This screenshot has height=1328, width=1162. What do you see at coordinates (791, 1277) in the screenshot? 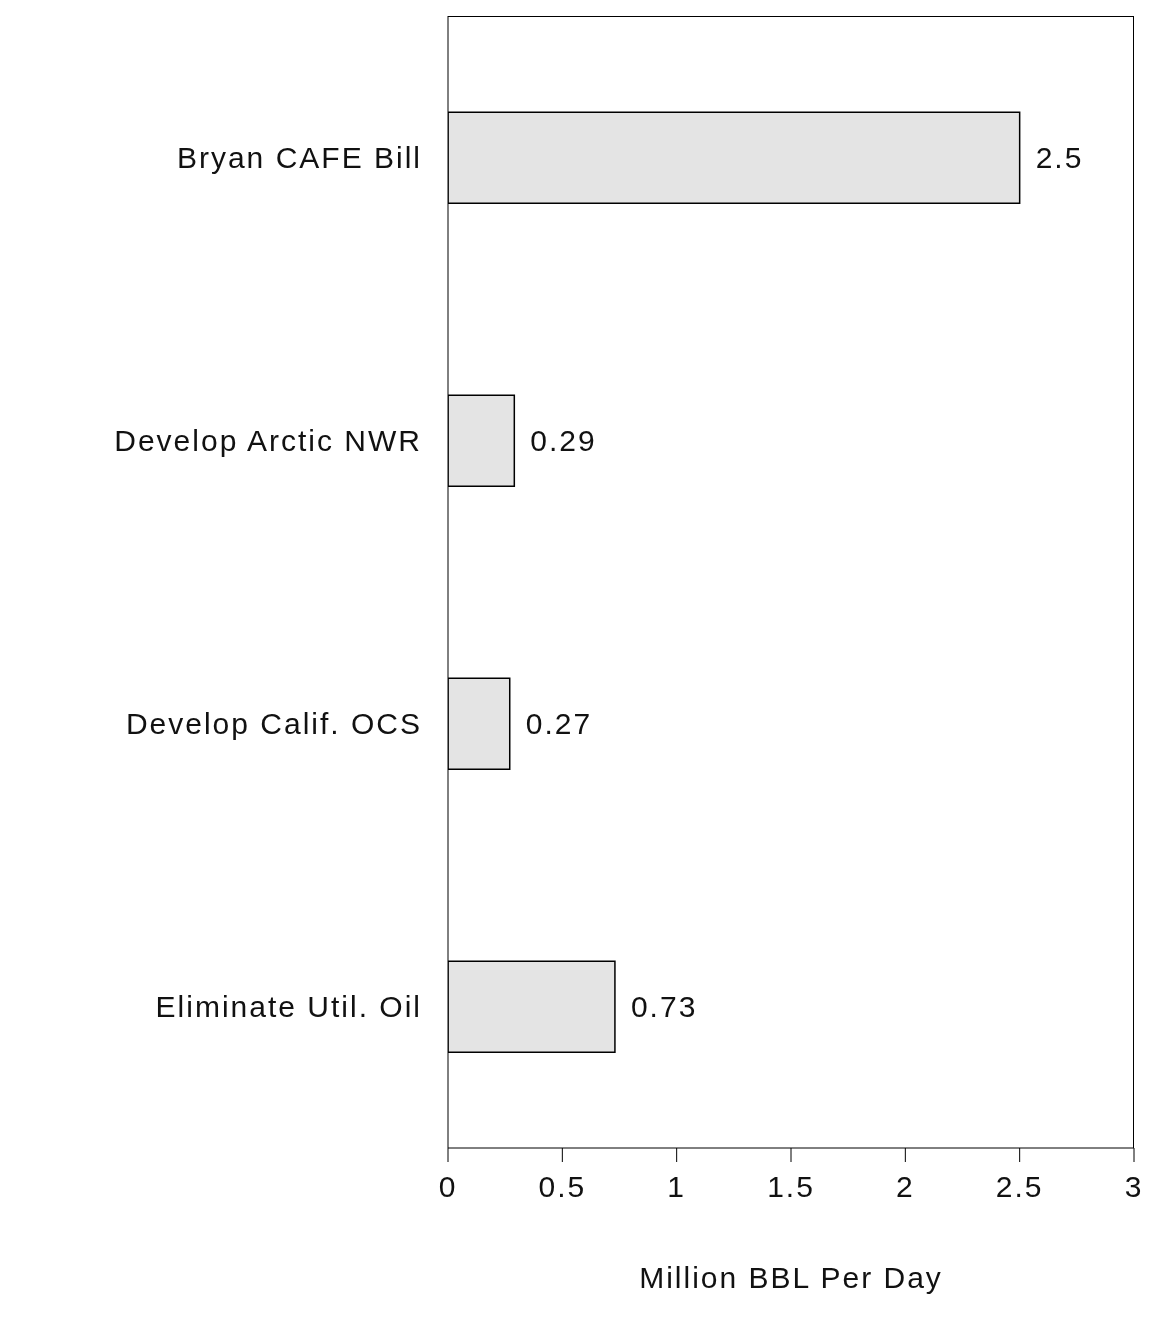
I see `x-axis-title: Million BBL Per Day` at bounding box center [791, 1277].